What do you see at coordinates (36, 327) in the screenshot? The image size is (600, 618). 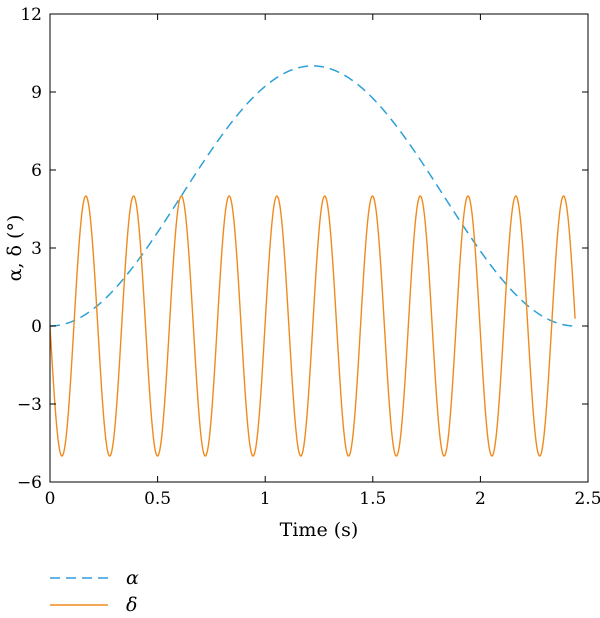 I see `y-tick-label: 0` at bounding box center [36, 327].